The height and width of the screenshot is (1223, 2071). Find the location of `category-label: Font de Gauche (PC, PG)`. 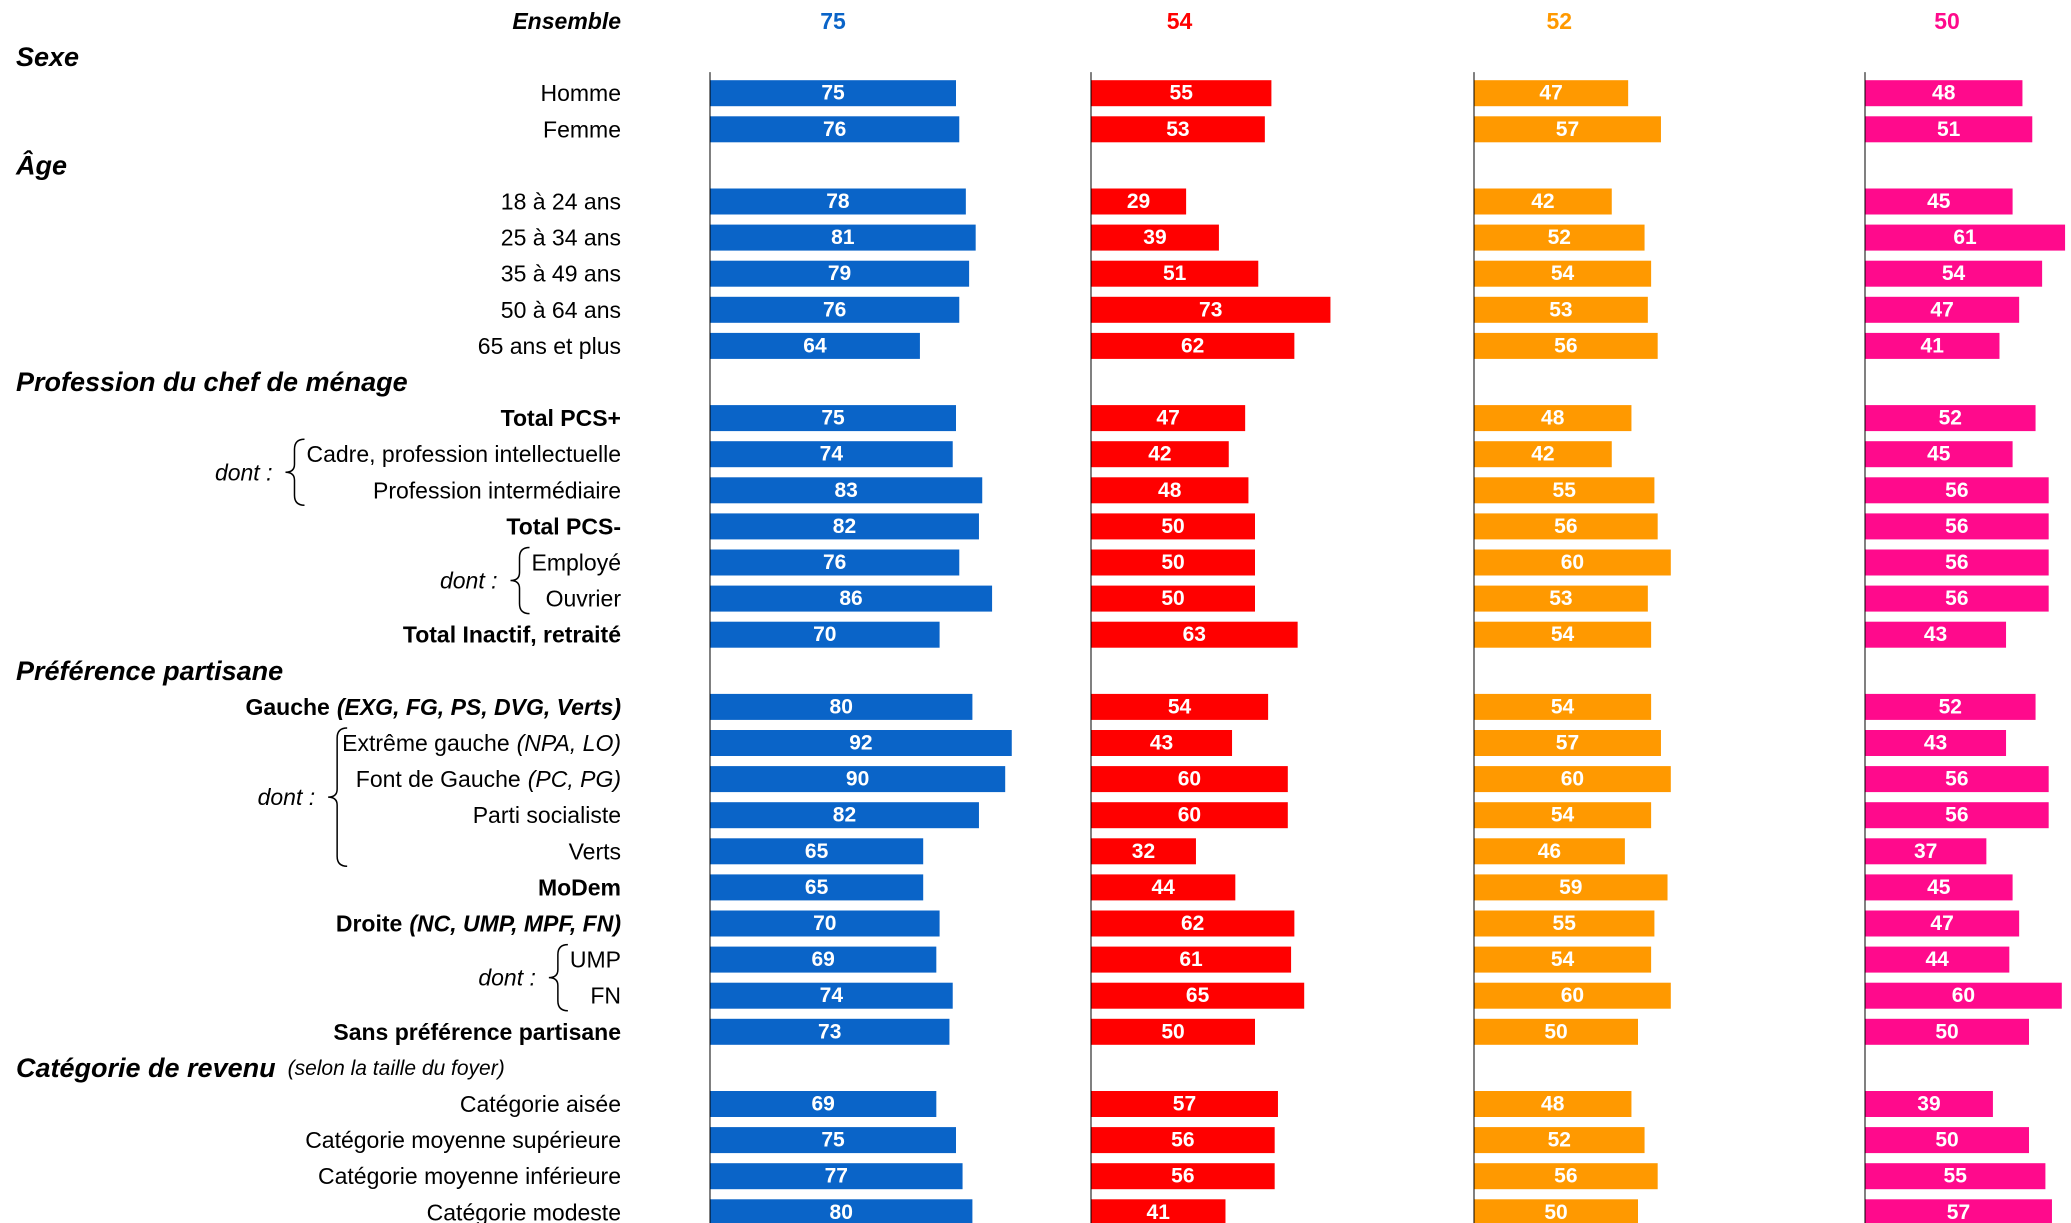

category-label: Font de Gauche (PC, PG) is located at coordinates (488, 779).